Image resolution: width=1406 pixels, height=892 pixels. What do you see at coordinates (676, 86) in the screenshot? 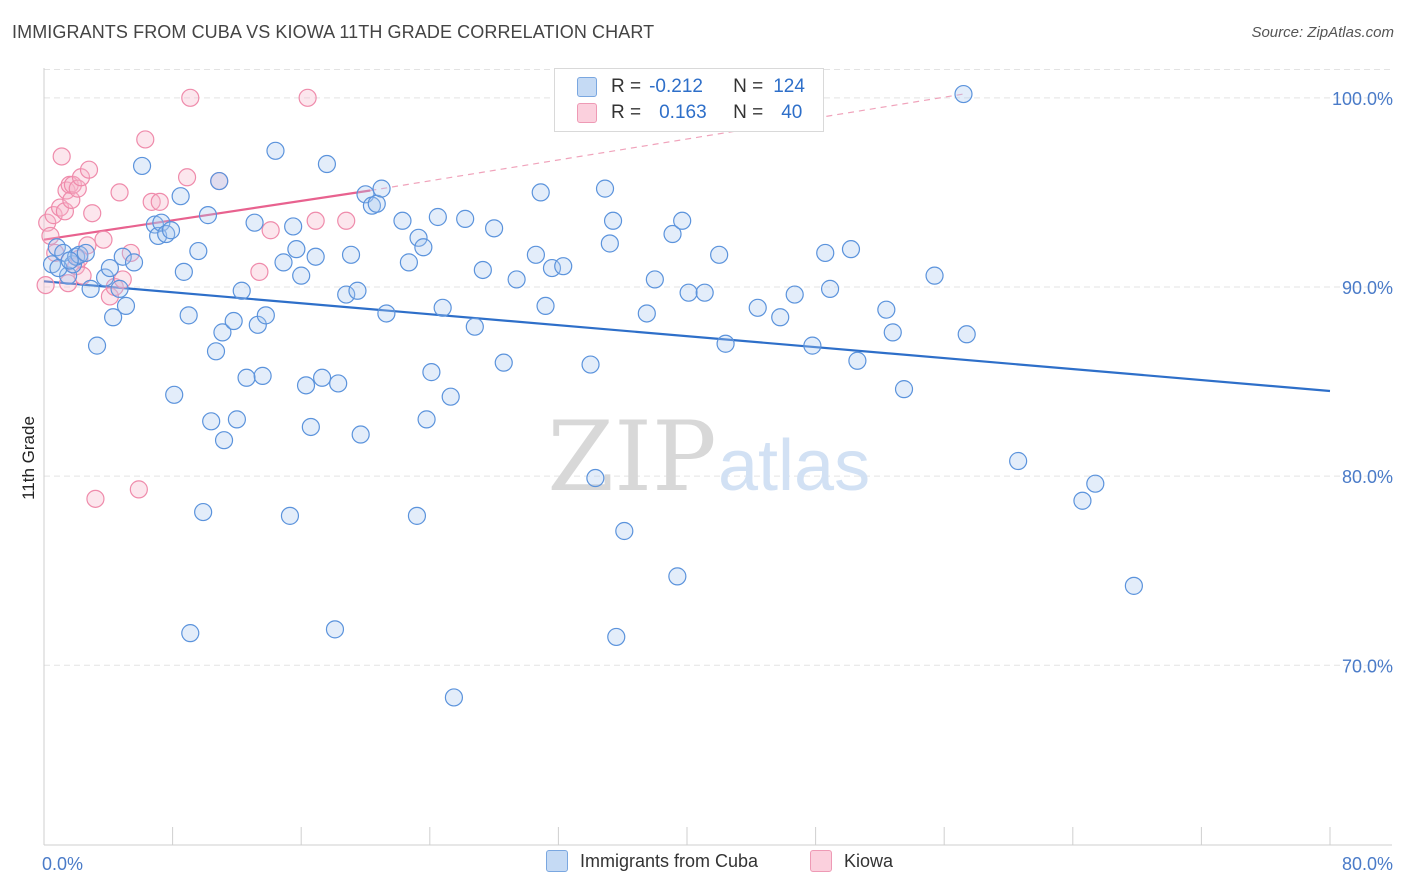
I see `legend-r-value: -0.212` at bounding box center [676, 86].